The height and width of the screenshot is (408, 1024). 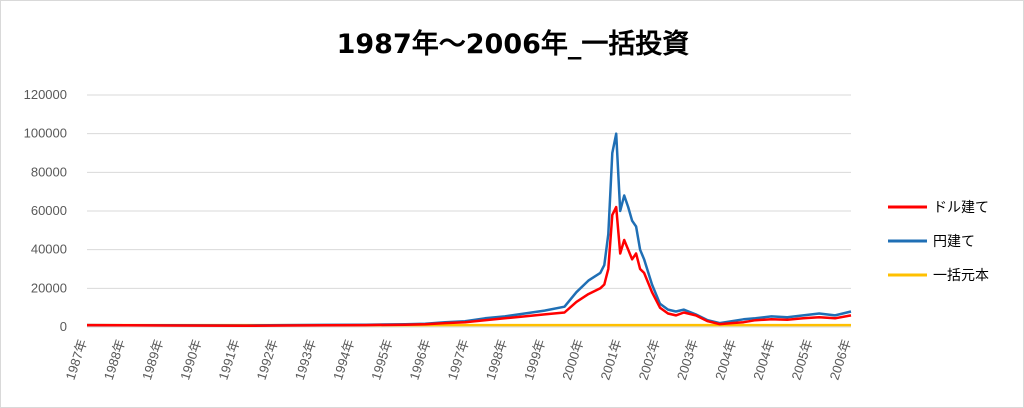 I want to click on y-tick-label: 120000, so click(x=45, y=94).